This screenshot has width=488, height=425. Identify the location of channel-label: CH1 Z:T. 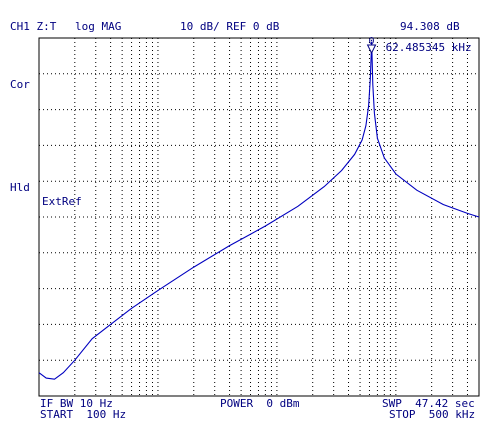
(33, 26).